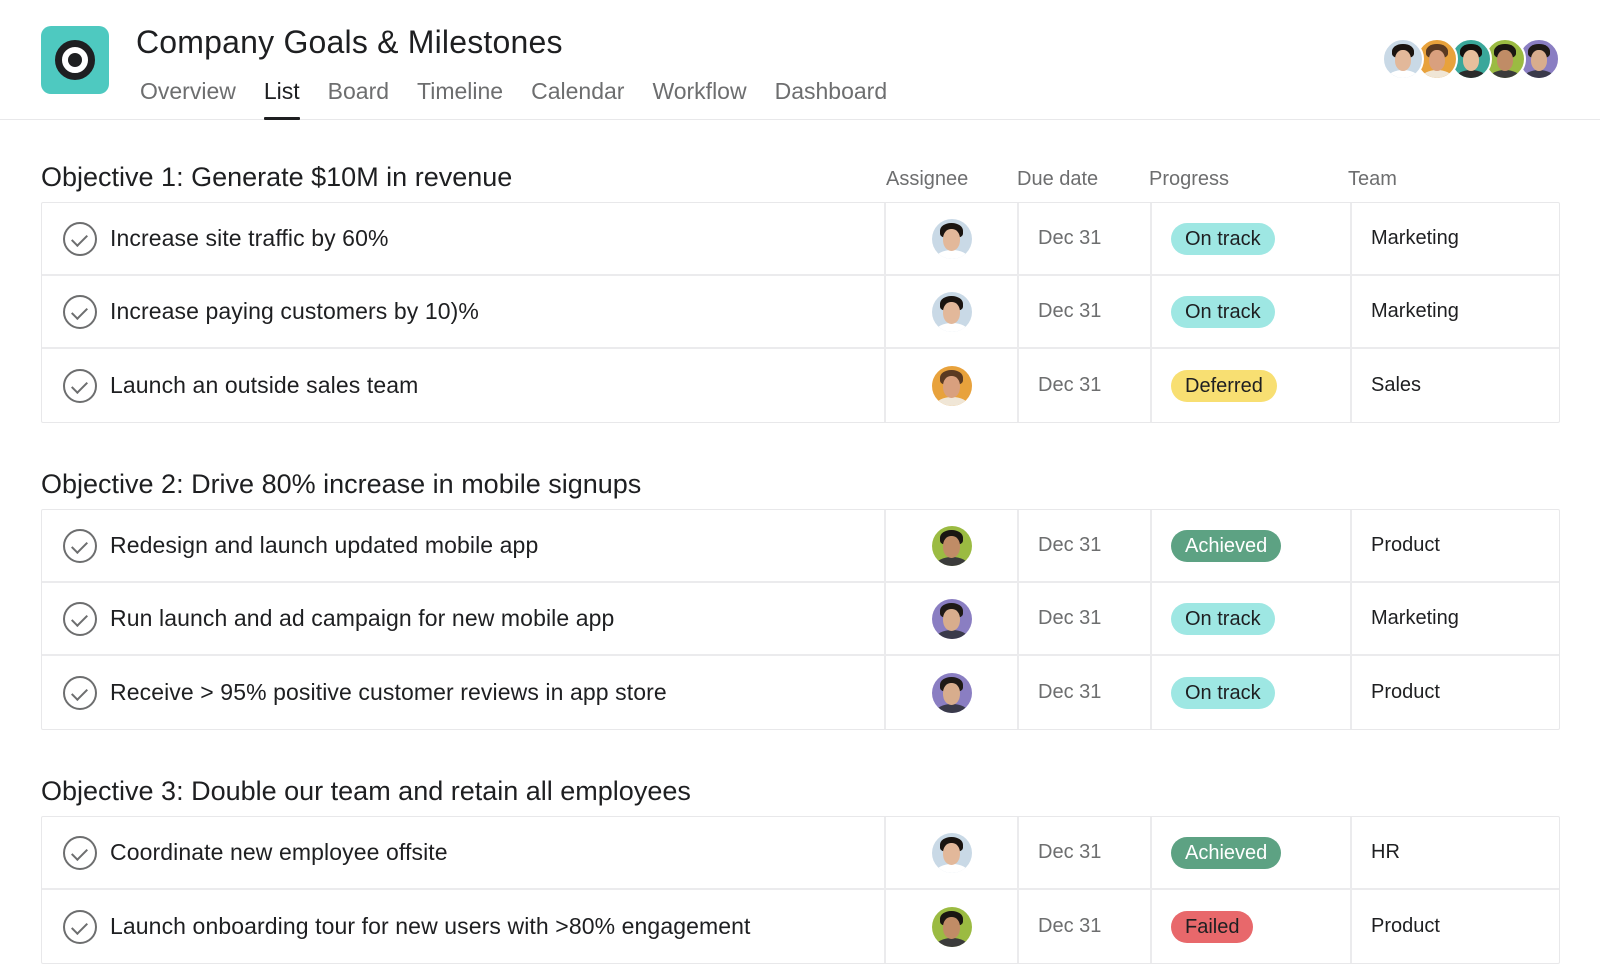 This screenshot has height=980, width=1600. What do you see at coordinates (1471, 59) in the screenshot?
I see `project-members` at bounding box center [1471, 59].